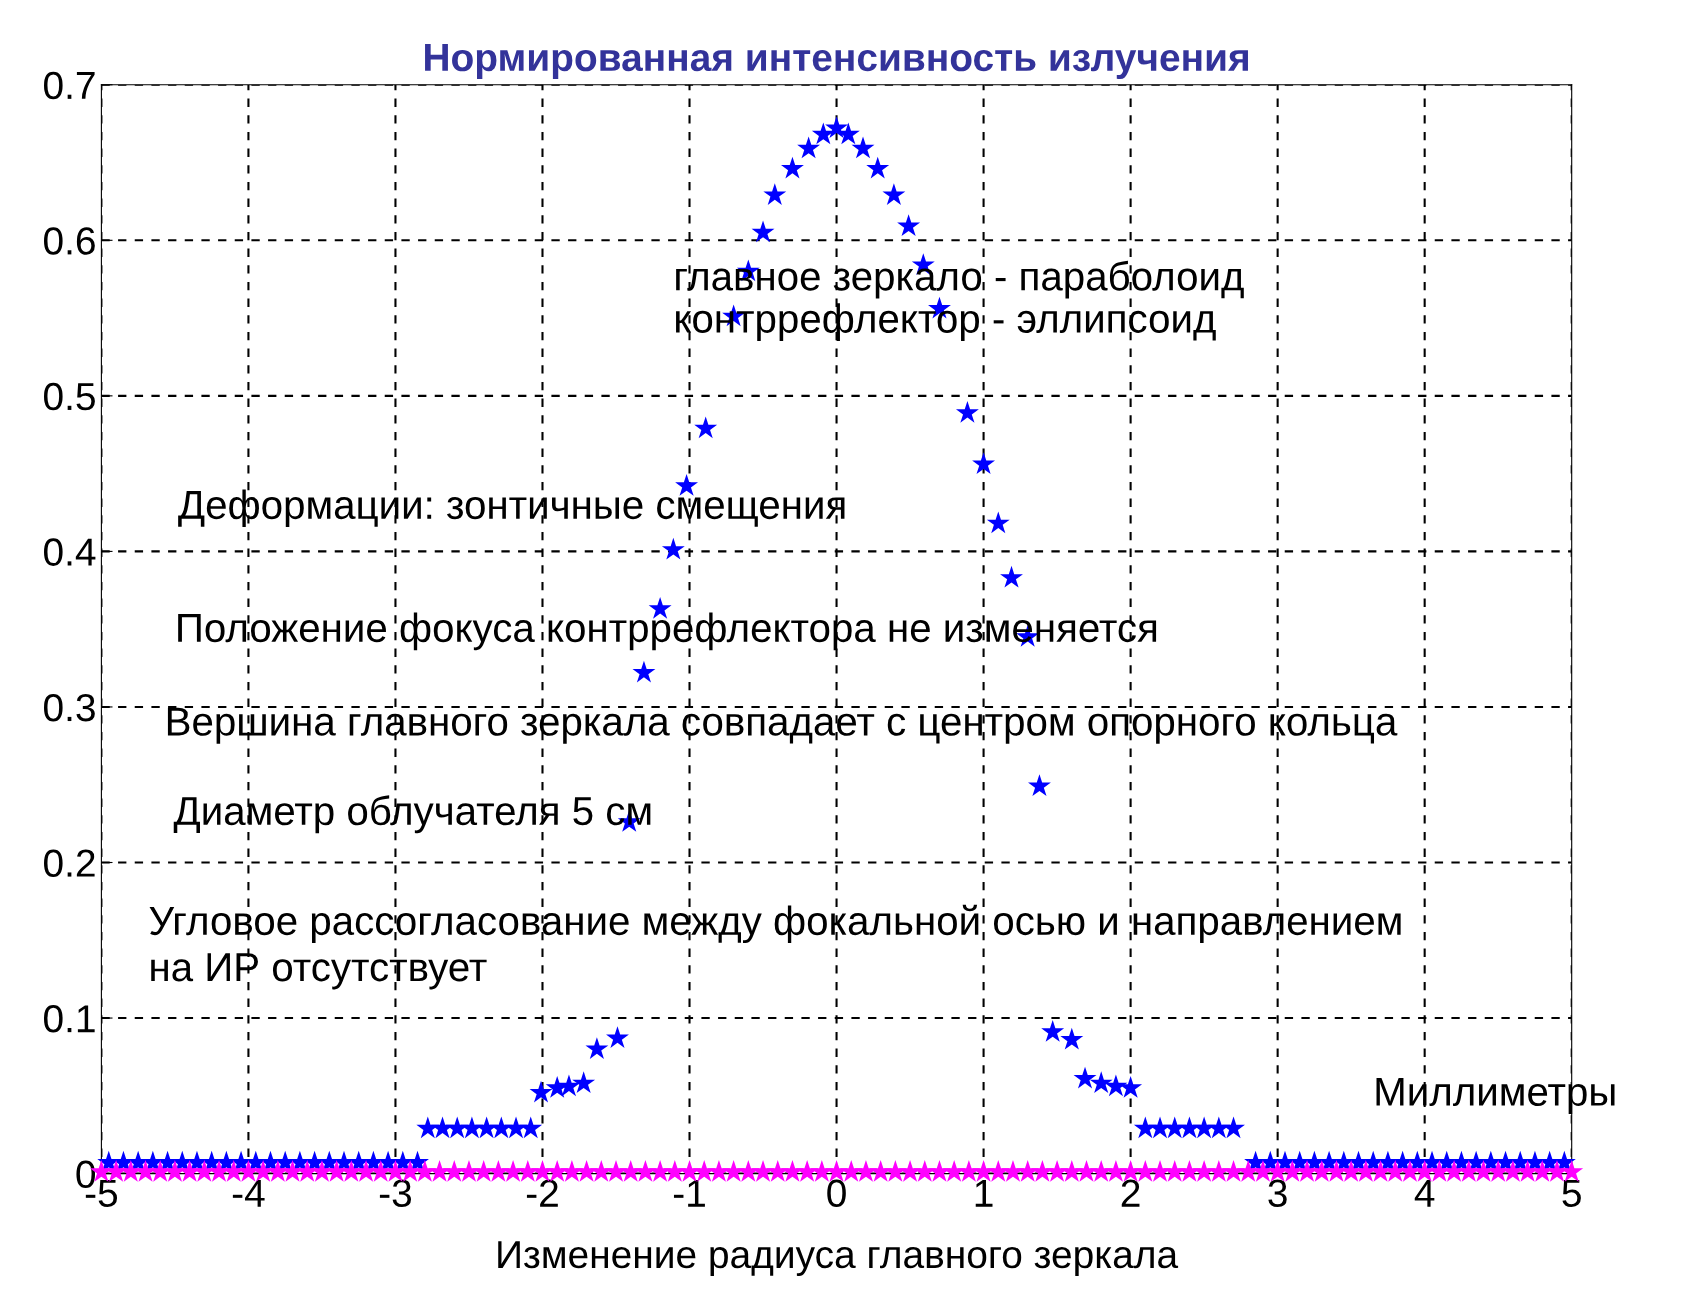  Describe the element at coordinates (412, 814) in the screenshot. I see `annotation: Диаметр облучателя 5 см` at that location.